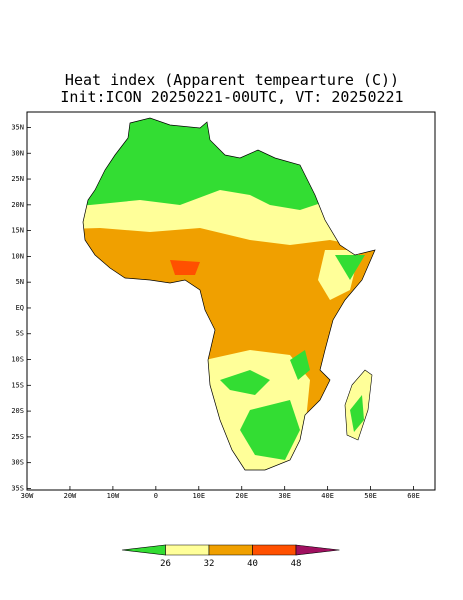 The width and height of the screenshot is (463, 600). Describe the element at coordinates (156, 496) in the screenshot. I see `lon-tick-label: 0` at that location.